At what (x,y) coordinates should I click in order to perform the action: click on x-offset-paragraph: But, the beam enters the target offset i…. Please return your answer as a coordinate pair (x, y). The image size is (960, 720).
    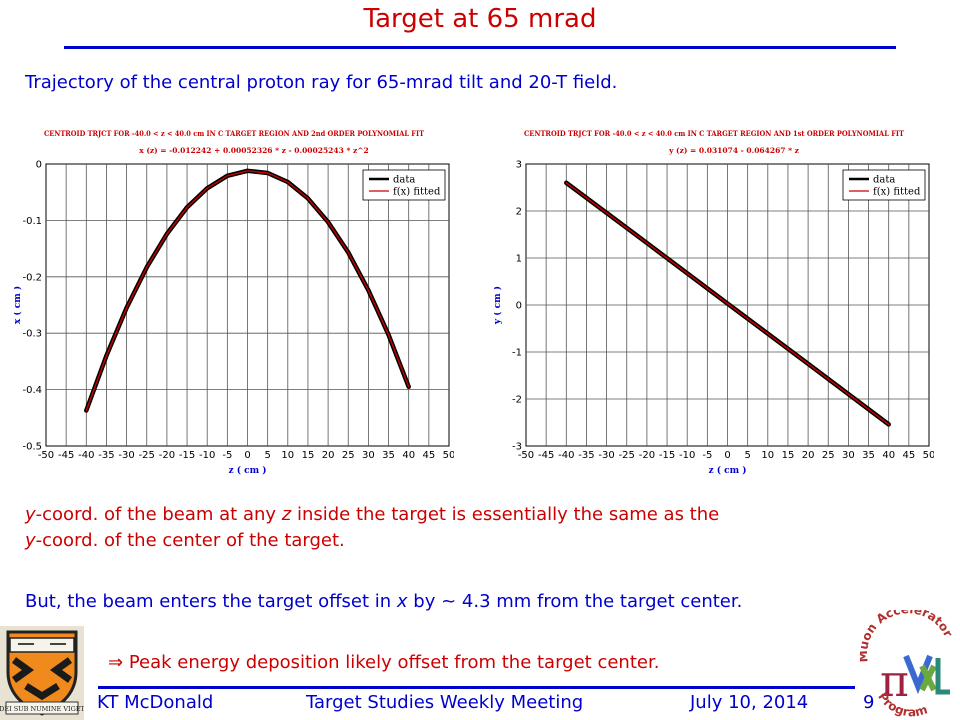
    Looking at the image, I should click on (475, 602).